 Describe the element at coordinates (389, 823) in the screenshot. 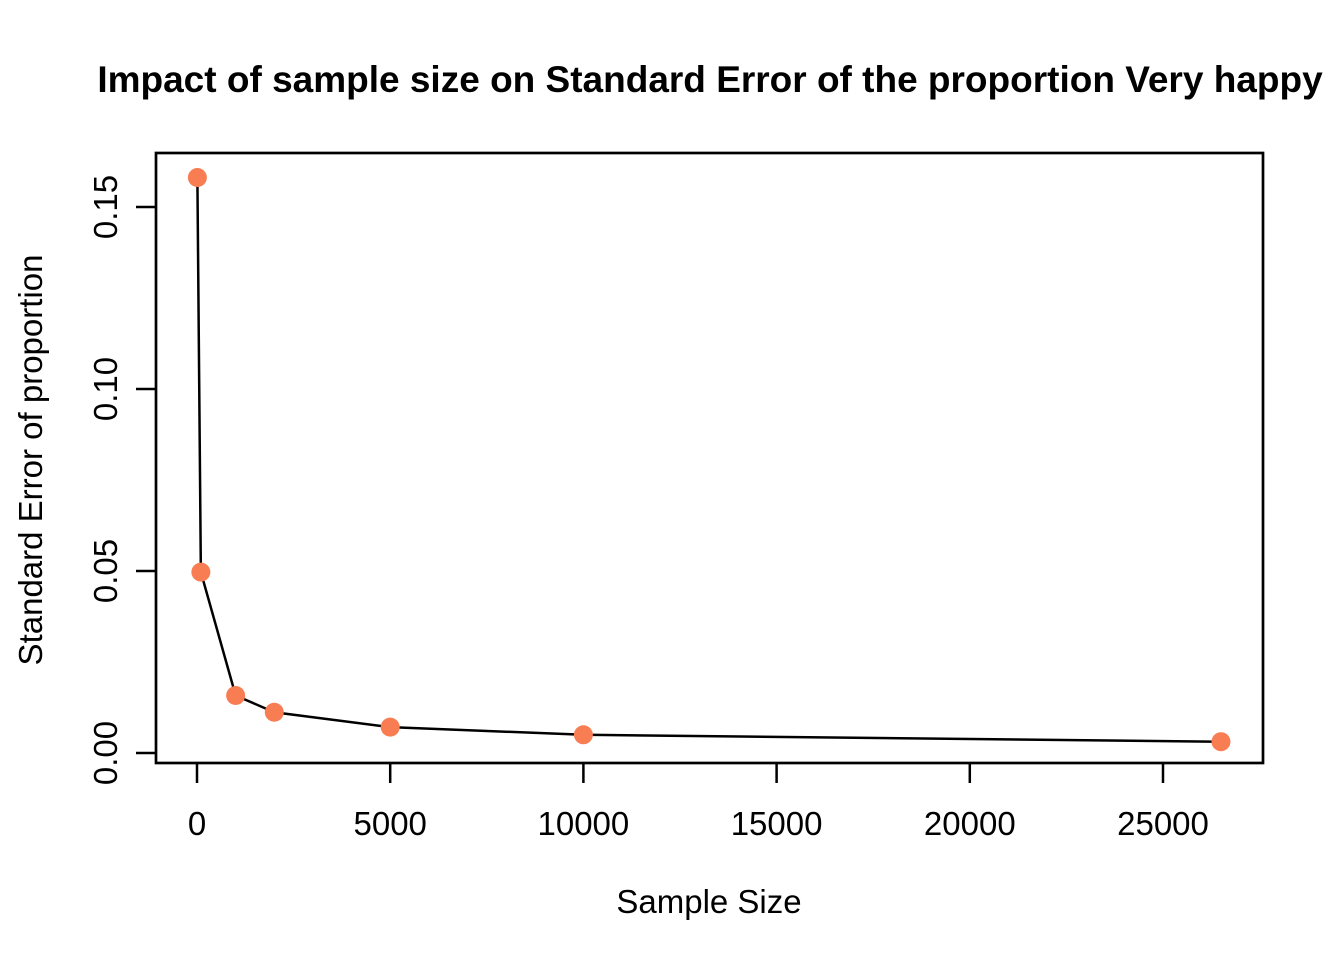

I see `x-tick-label: 5000` at that location.